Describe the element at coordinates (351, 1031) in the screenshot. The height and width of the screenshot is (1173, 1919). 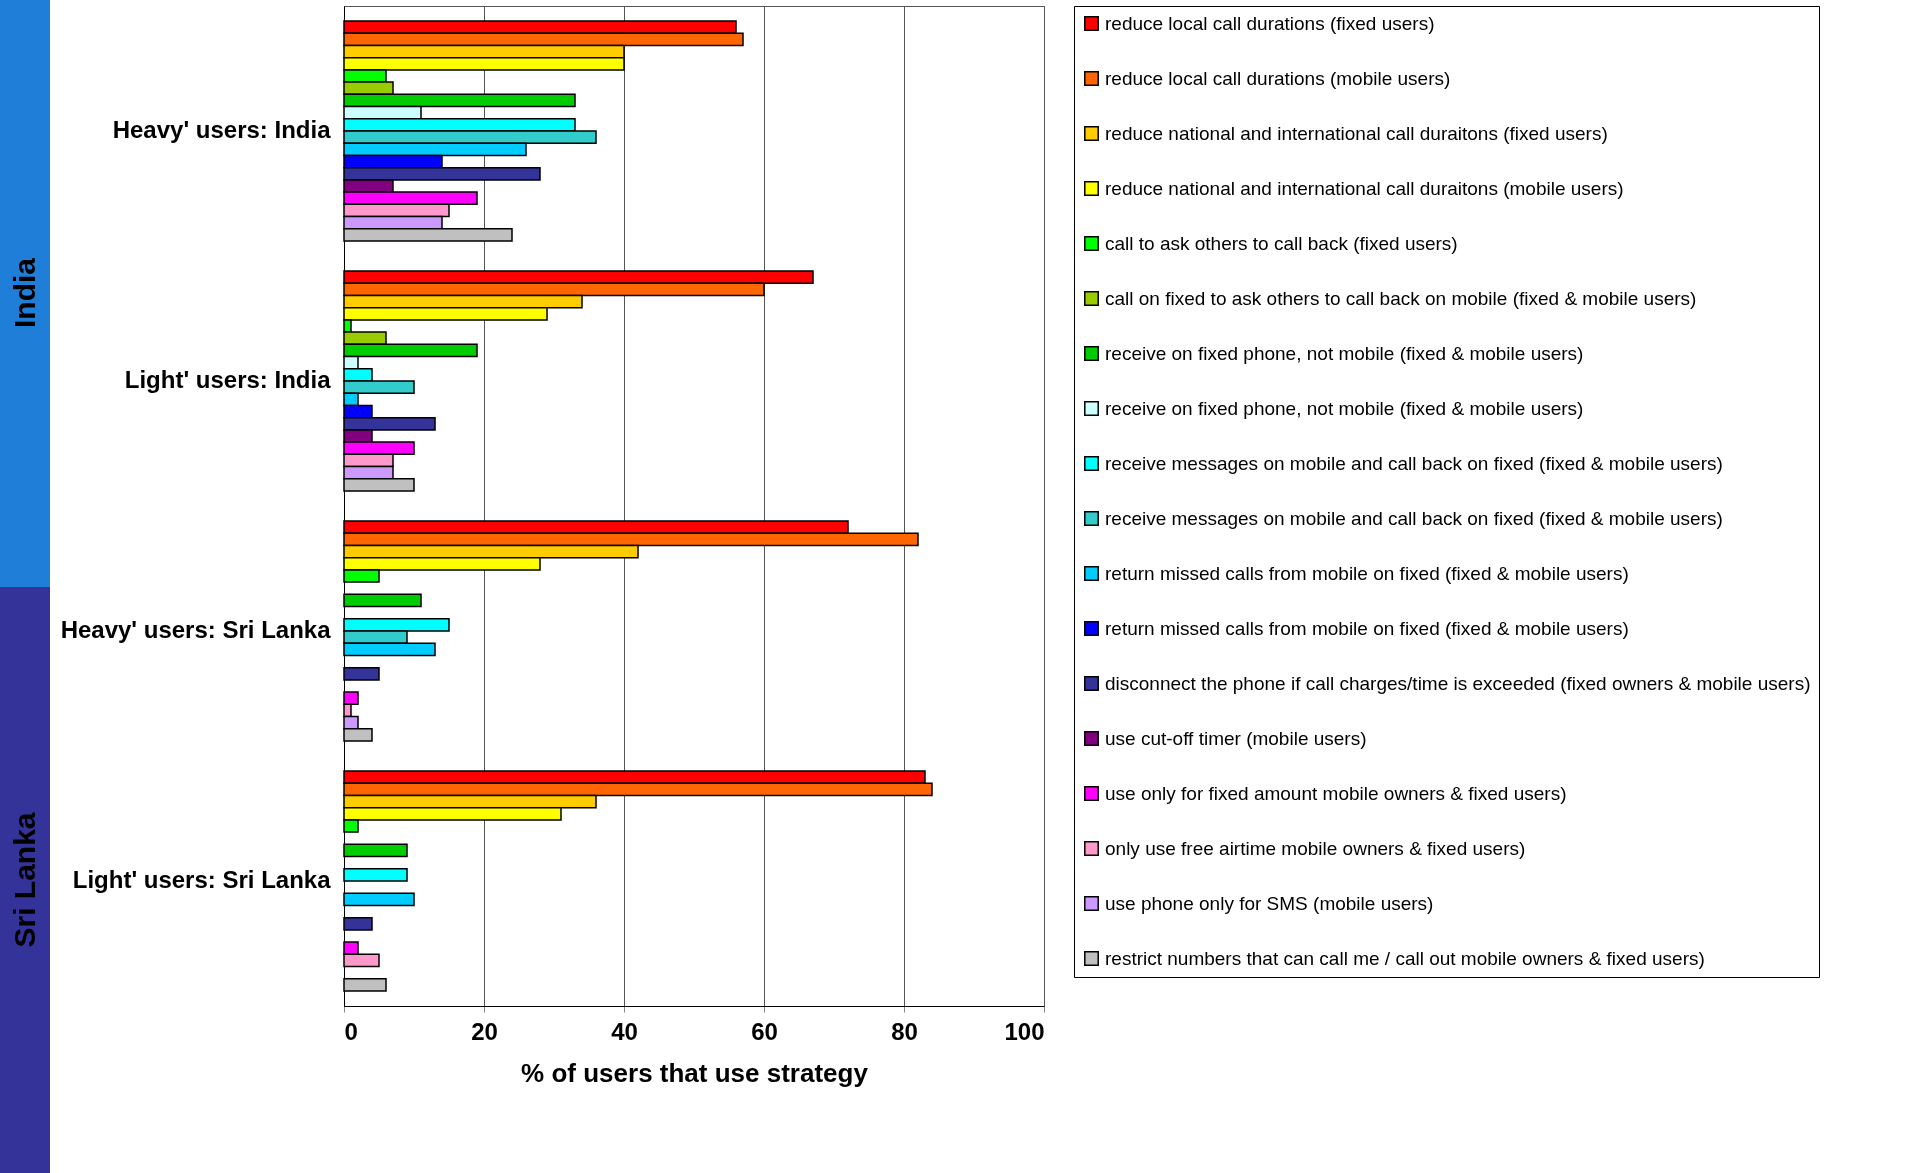
I see `x-tick-label: 0` at that location.